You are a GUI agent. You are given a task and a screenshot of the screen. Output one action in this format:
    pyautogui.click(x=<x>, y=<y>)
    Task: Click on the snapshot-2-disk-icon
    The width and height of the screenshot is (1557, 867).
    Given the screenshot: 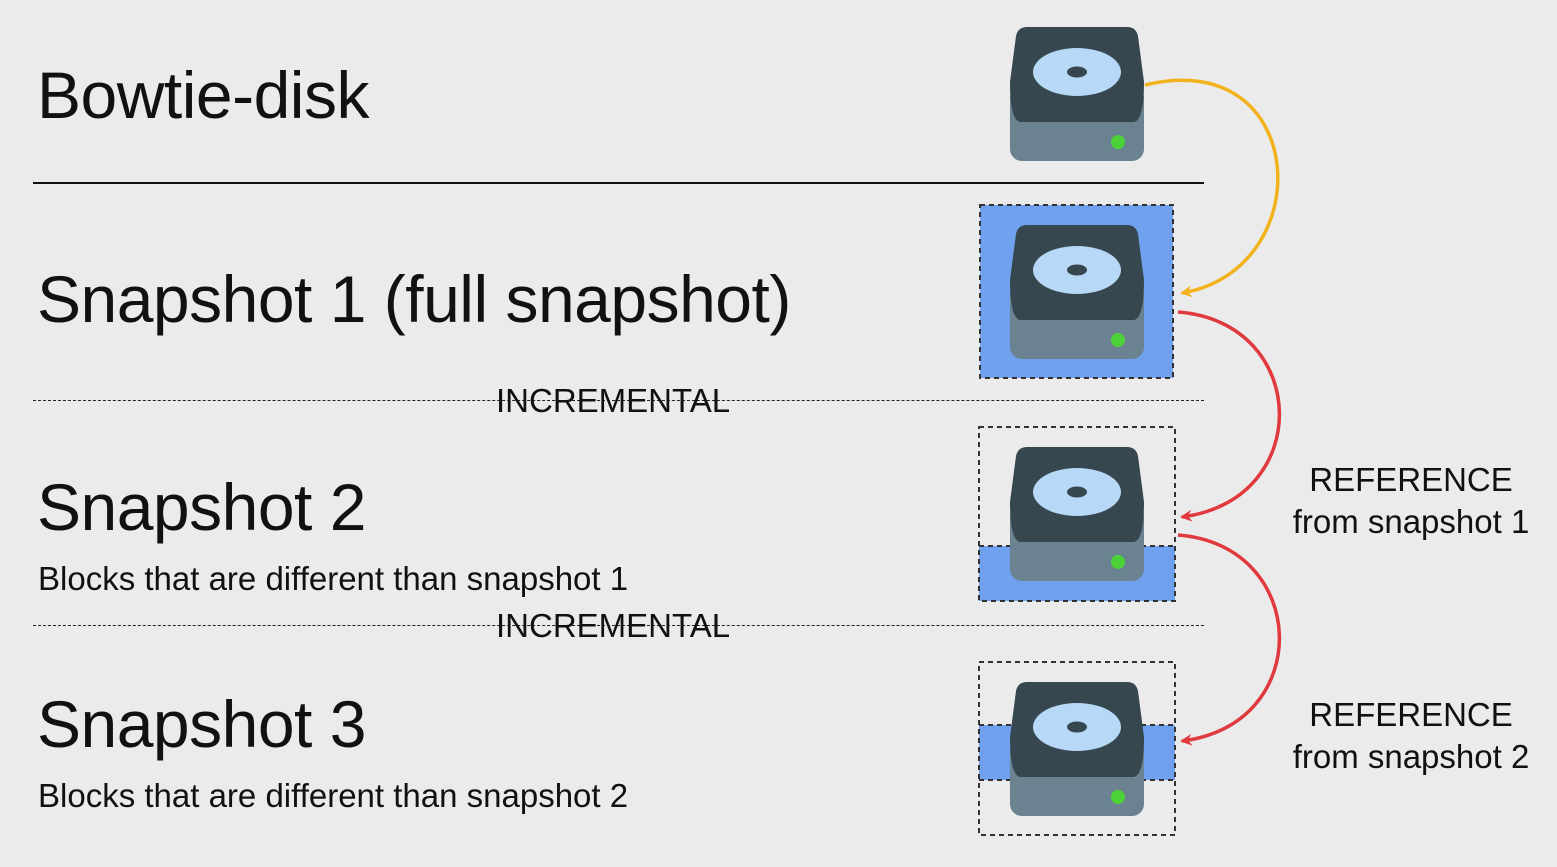 What is the action you would take?
    pyautogui.click(x=1077, y=514)
    